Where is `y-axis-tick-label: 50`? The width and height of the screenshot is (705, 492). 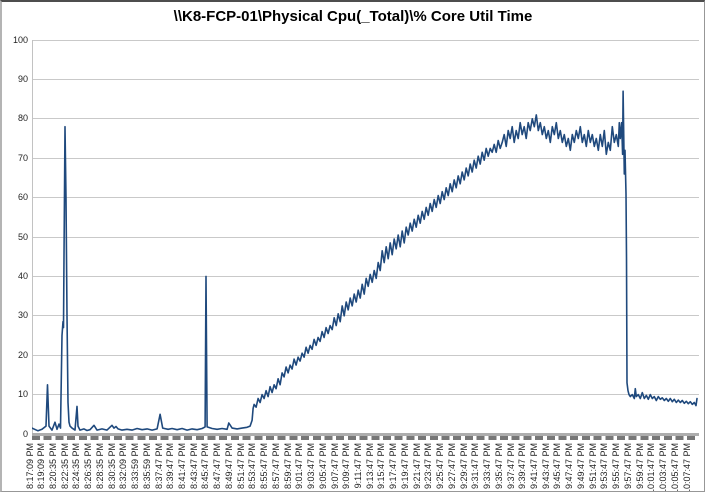
y-axis-tick-label: 50 is located at coordinates (22, 236).